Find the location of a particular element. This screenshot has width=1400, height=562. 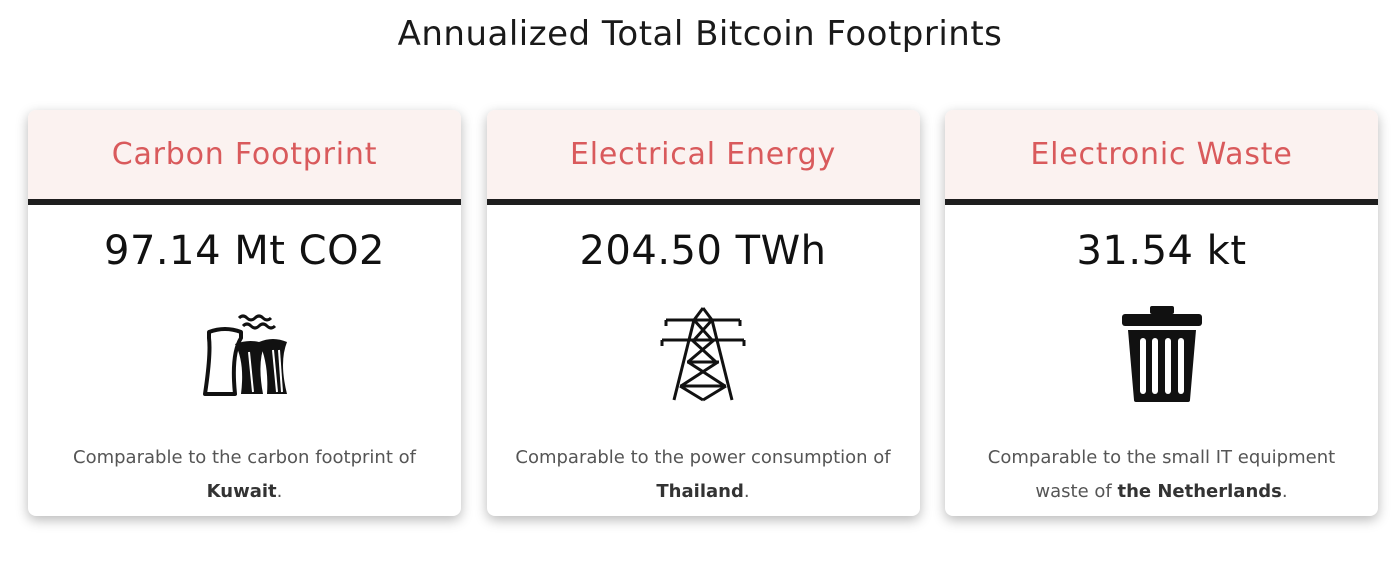

card-header: Electrical Energy is located at coordinates (703, 157).